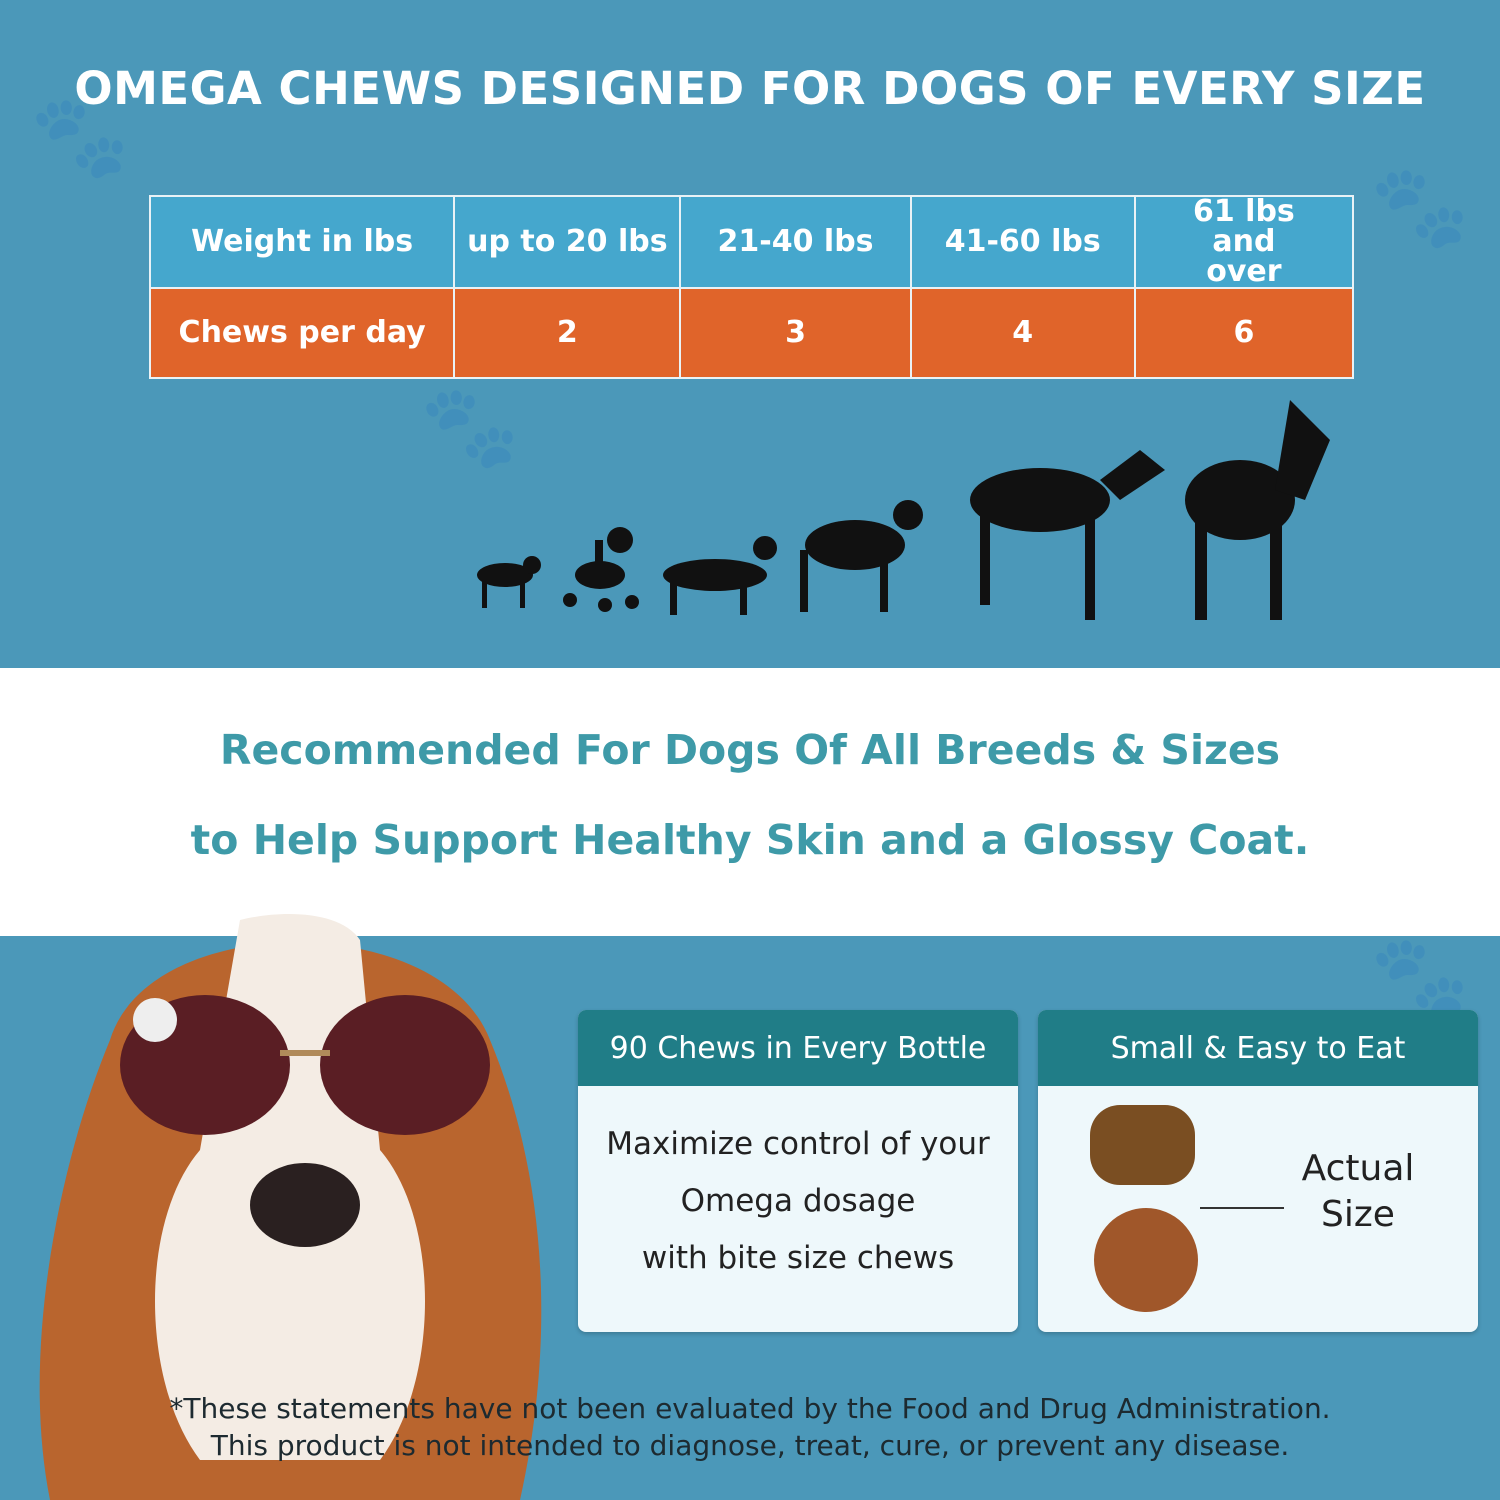  What do you see at coordinates (903, 510) in the screenshot?
I see `dog-silhouettes-illustration` at bounding box center [903, 510].